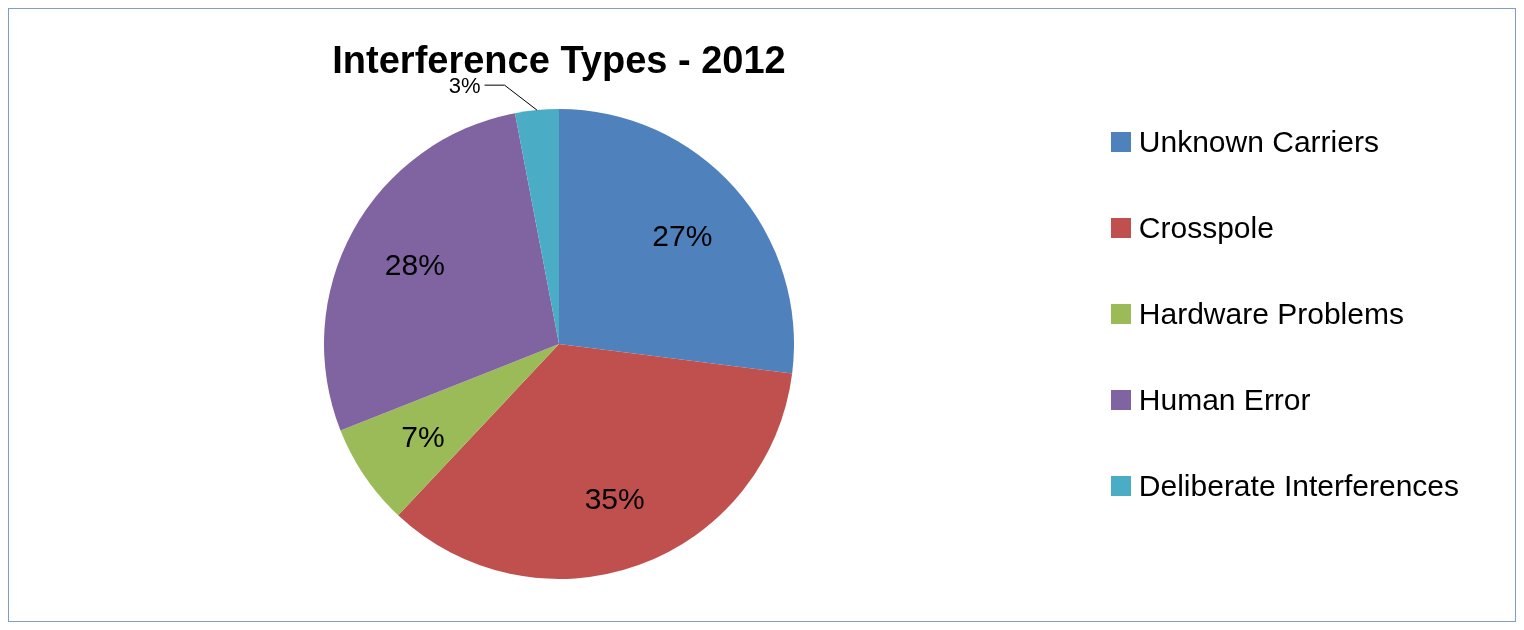 This screenshot has width=1524, height=630. What do you see at coordinates (414, 265) in the screenshot?
I see `data-label: 28%` at bounding box center [414, 265].